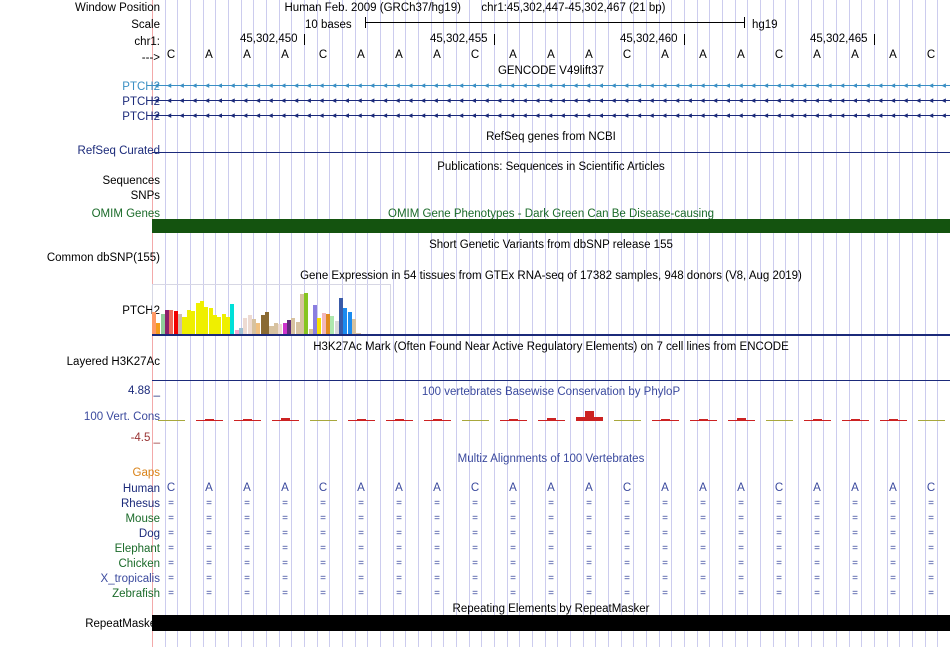  I want to click on label-snps: SNPs, so click(145, 196).